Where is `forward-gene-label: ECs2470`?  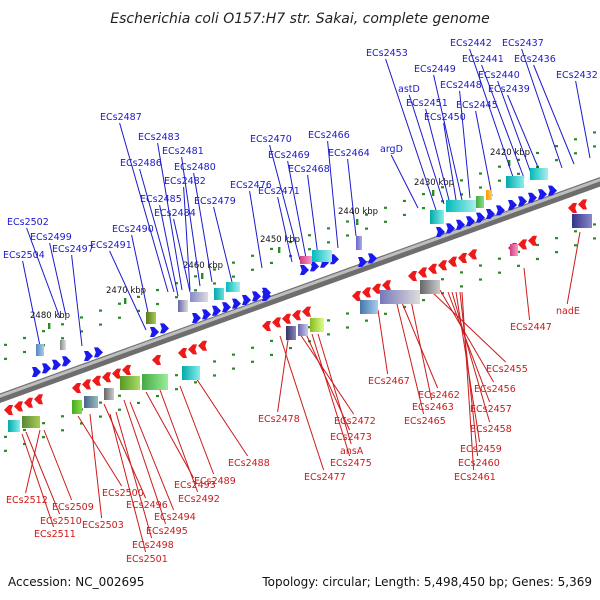 forward-gene-label: ECs2470 is located at coordinates (271, 139).